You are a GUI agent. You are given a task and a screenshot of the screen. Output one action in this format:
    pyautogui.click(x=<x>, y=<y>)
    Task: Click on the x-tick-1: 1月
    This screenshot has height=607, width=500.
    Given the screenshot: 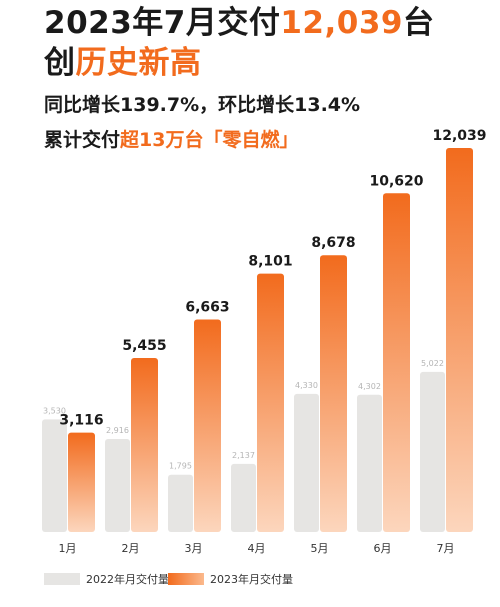 What is the action you would take?
    pyautogui.click(x=68, y=548)
    